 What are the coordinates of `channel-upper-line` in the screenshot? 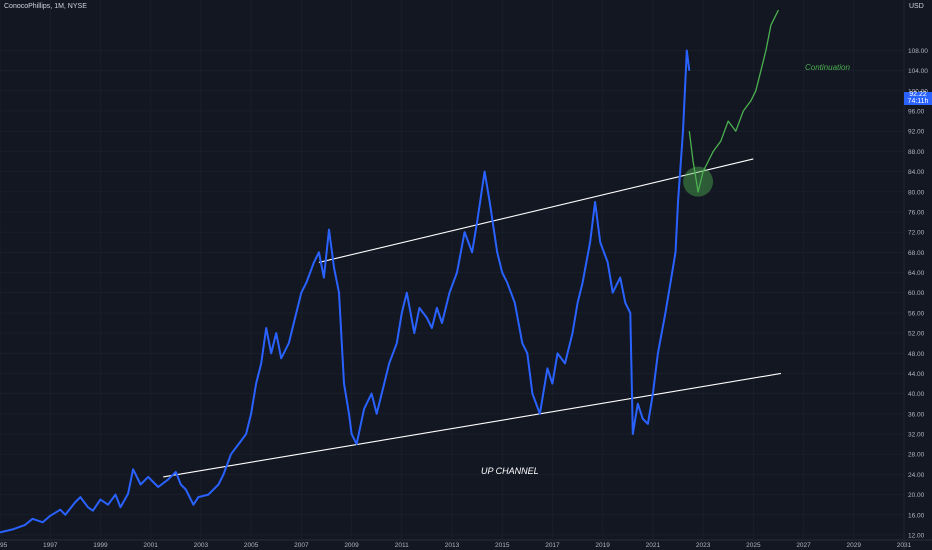 It's located at (536, 210).